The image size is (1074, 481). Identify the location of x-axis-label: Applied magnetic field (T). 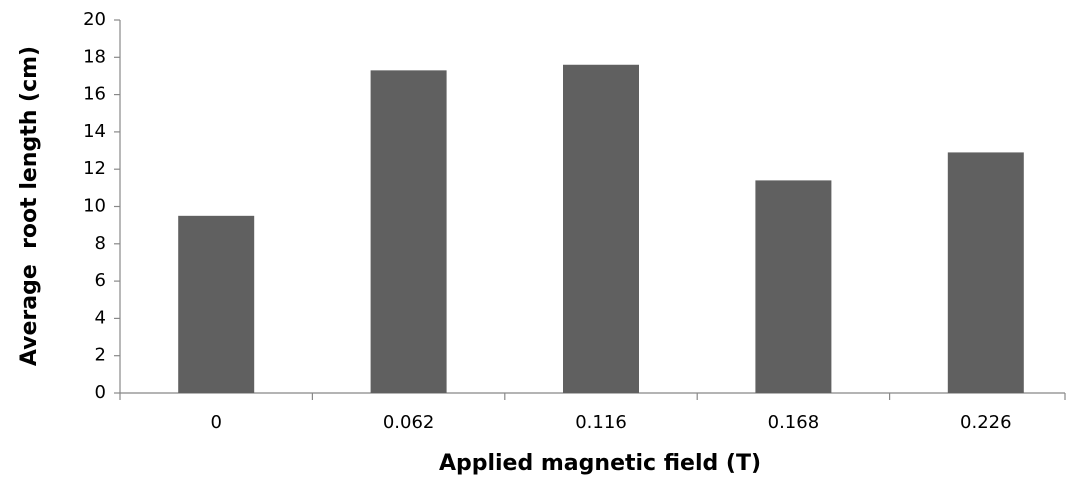
(600, 463).